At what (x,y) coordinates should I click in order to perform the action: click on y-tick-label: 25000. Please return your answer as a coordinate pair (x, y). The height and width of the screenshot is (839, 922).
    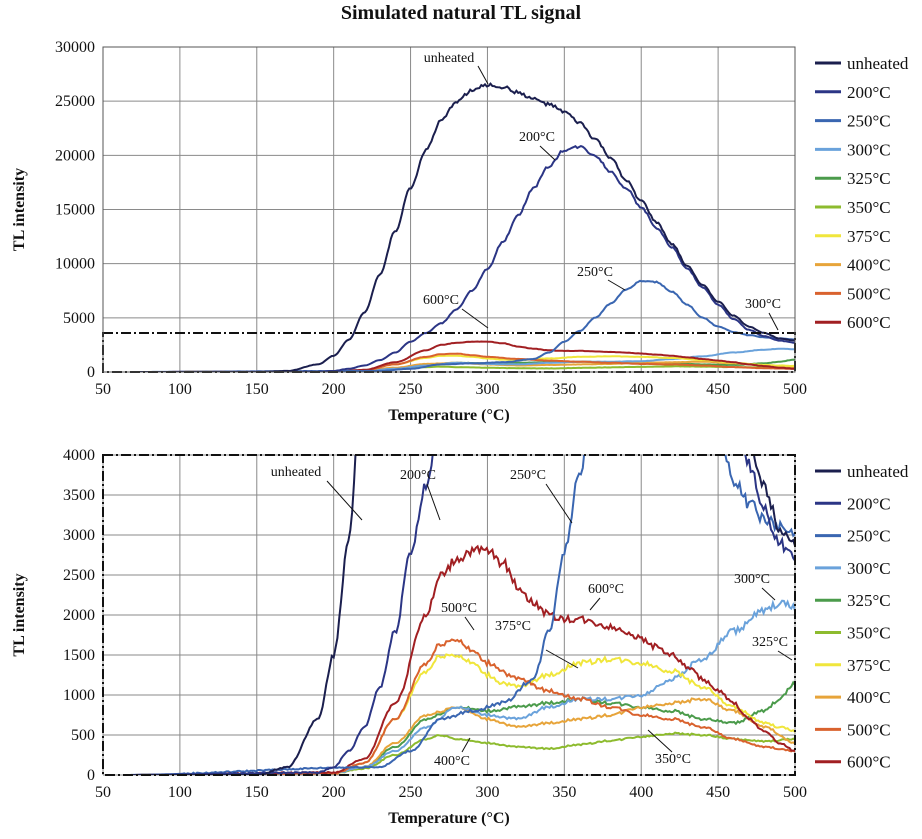
    Looking at the image, I should click on (75, 101).